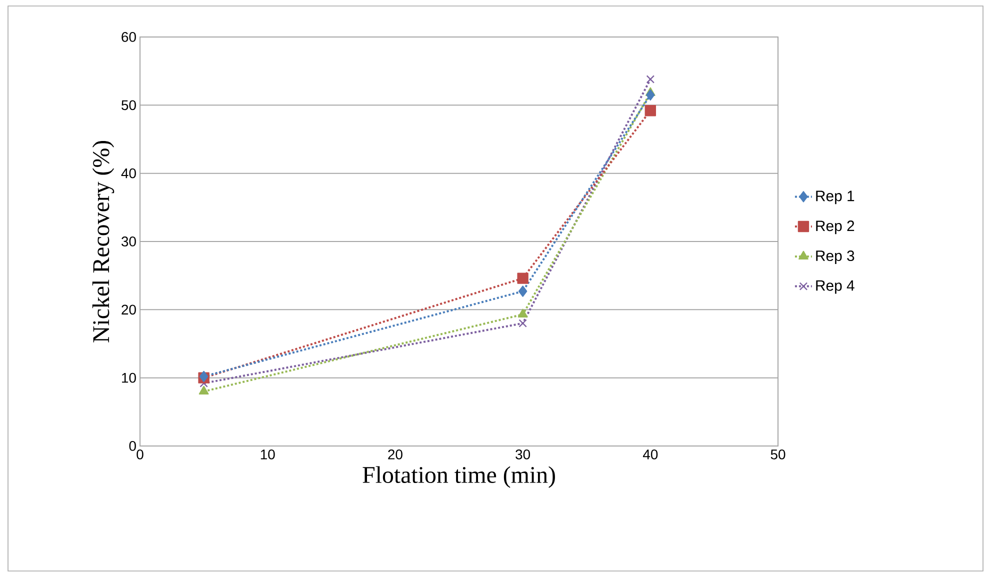 Image resolution: width=990 pixels, height=577 pixels. Describe the element at coordinates (129, 377) in the screenshot. I see `y-tick-label: 10` at that location.